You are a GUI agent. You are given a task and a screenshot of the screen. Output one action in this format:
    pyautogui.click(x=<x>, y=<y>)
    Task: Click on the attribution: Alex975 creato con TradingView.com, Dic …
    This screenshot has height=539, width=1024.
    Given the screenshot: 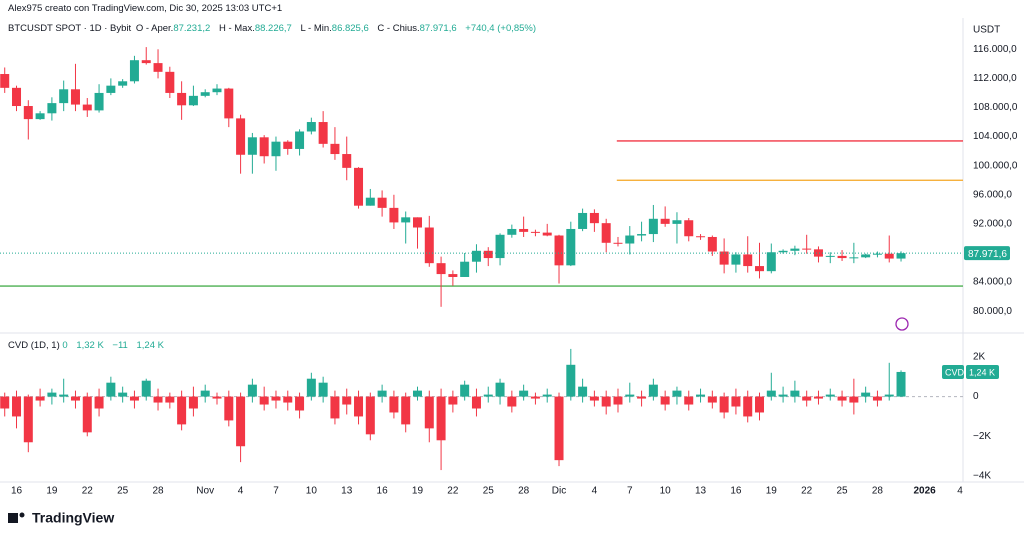 What is the action you would take?
    pyautogui.click(x=145, y=8)
    